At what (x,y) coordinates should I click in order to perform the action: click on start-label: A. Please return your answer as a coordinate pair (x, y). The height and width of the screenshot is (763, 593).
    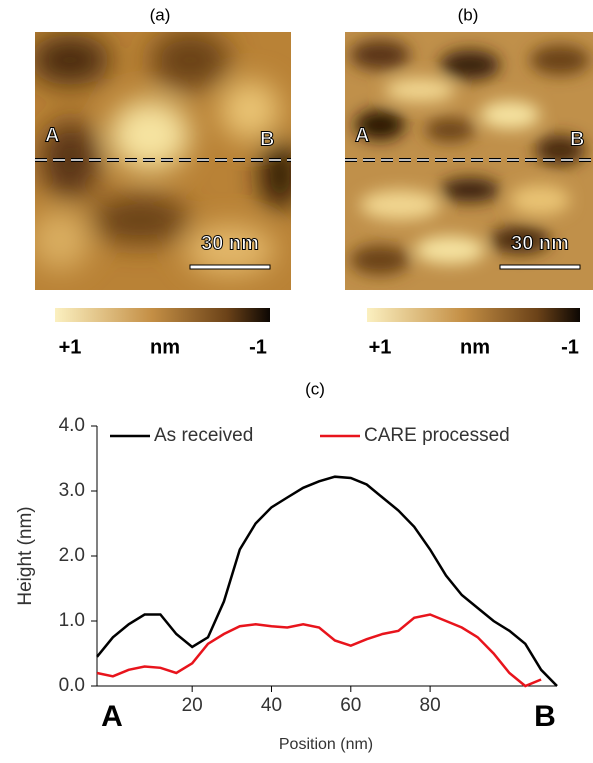
    Looking at the image, I should click on (112, 716).